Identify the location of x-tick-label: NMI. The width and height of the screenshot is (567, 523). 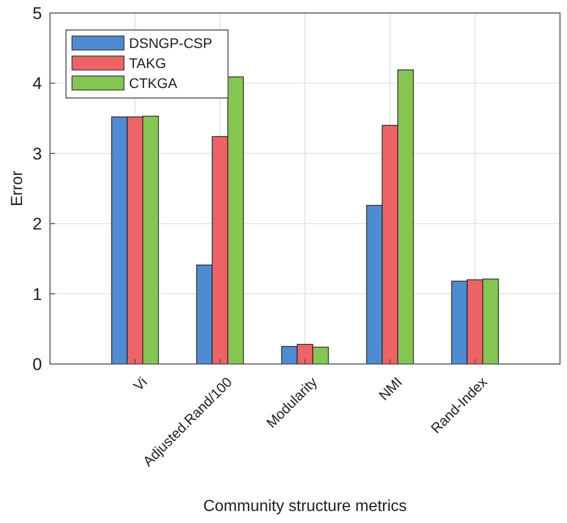
(391, 389).